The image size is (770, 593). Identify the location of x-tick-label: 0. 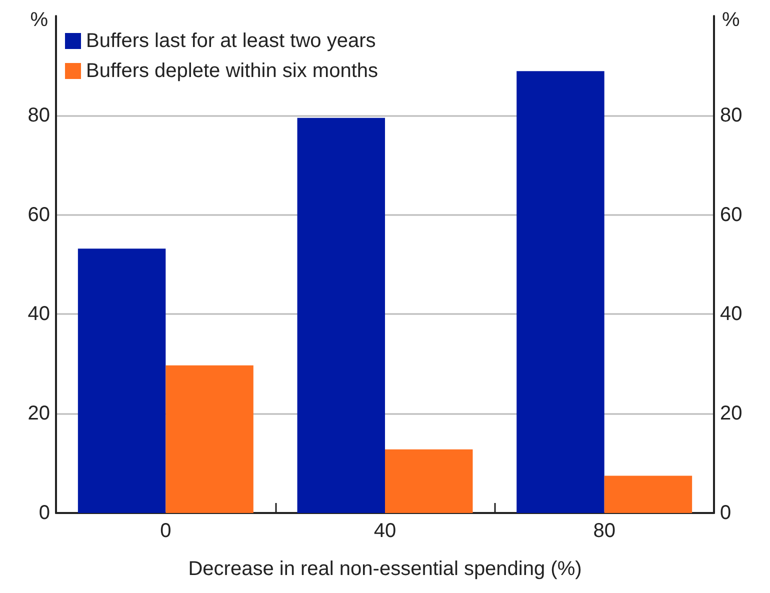
(166, 531).